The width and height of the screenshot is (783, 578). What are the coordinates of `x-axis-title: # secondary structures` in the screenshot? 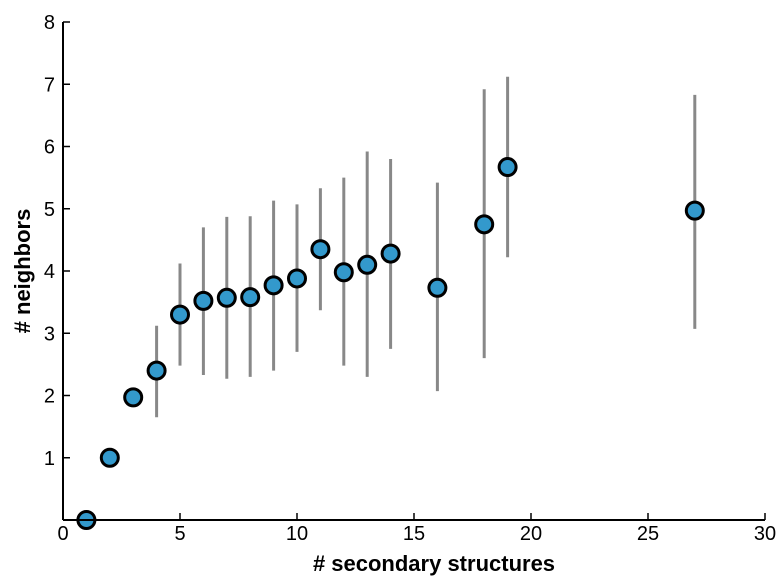 It's located at (434, 563).